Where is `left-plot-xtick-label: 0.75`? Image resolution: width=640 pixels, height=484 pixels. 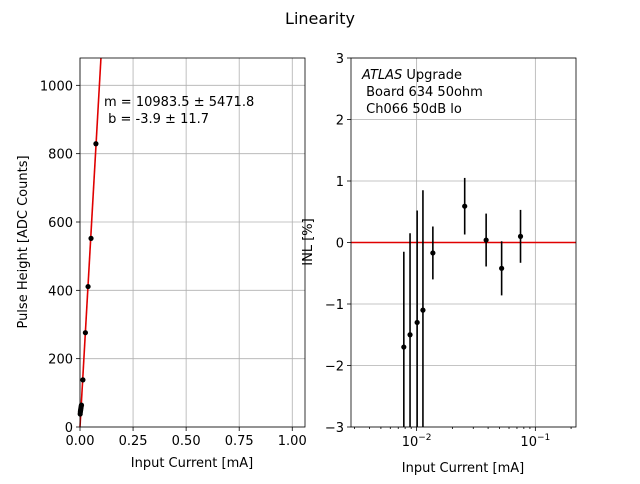 left-plot-xtick-label: 0.75 is located at coordinates (239, 441).